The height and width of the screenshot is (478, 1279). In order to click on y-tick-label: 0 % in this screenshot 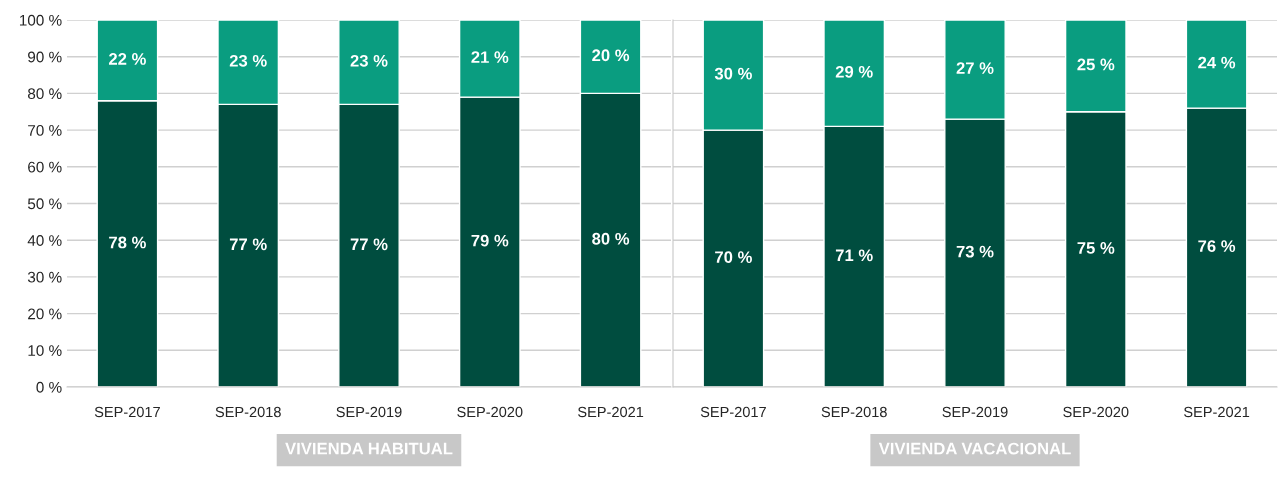, I will do `click(49, 387)`.